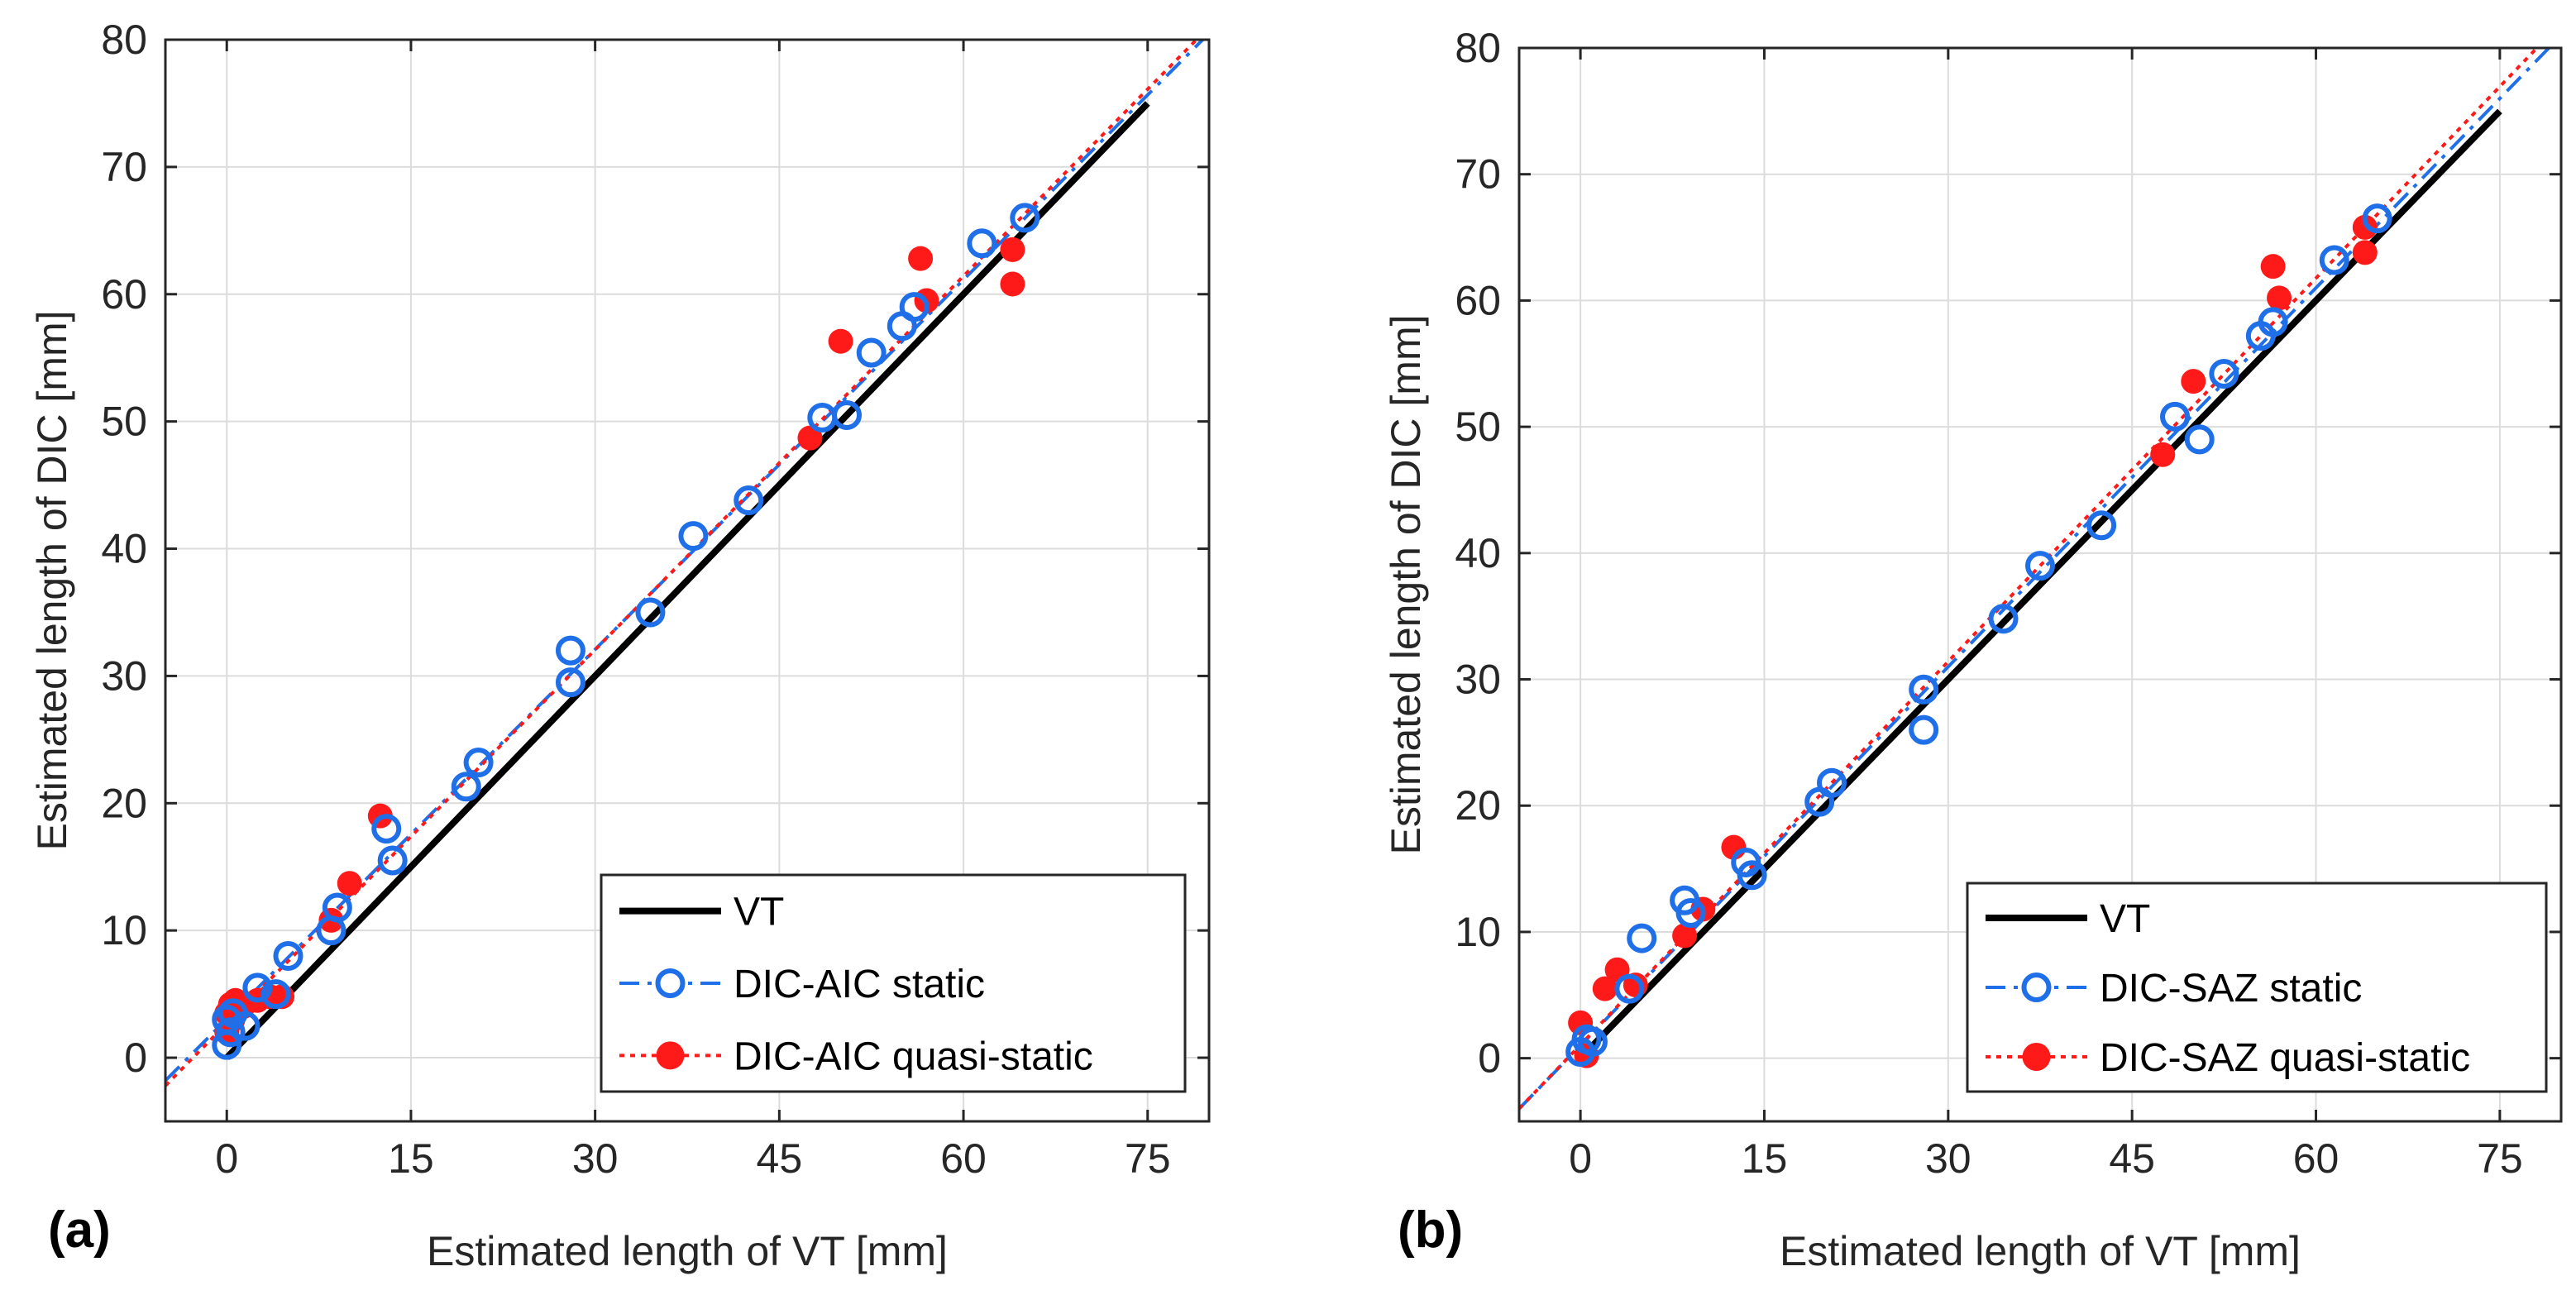  What do you see at coordinates (2231, 989) in the screenshot?
I see `legend-entry-label: DIC-SAZ static` at bounding box center [2231, 989].